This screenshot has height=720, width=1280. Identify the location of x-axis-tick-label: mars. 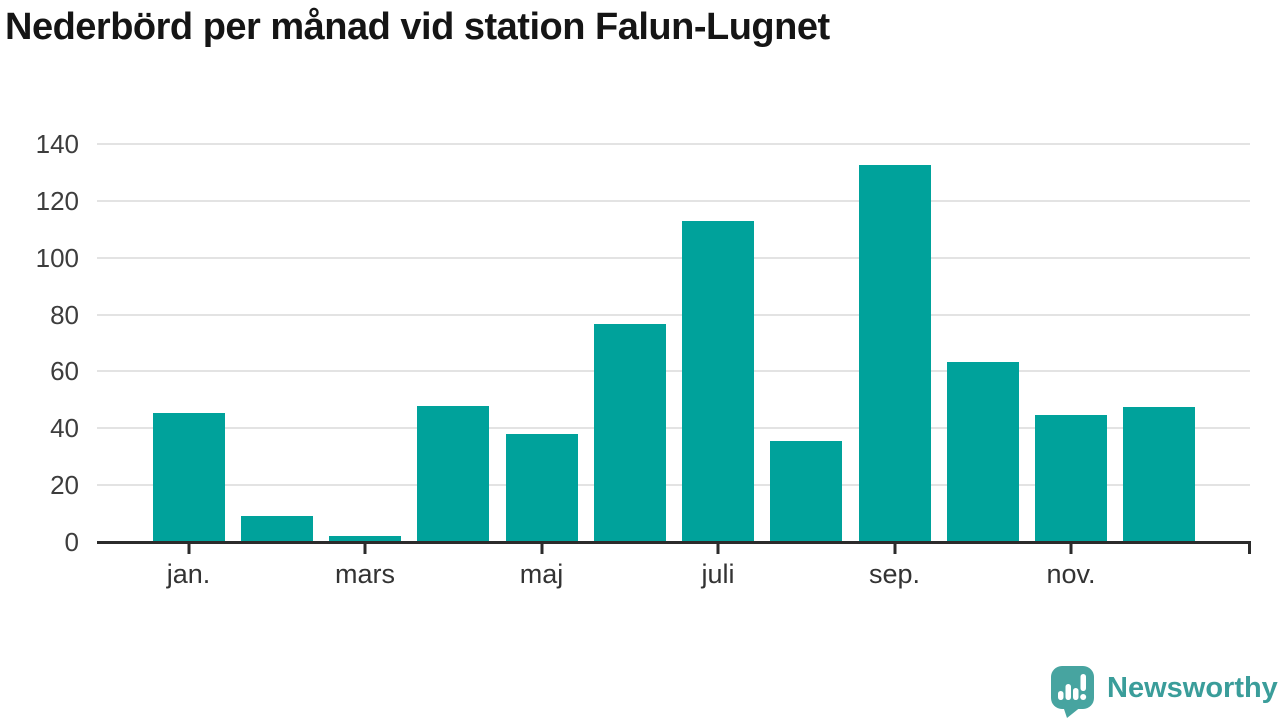
(365, 574).